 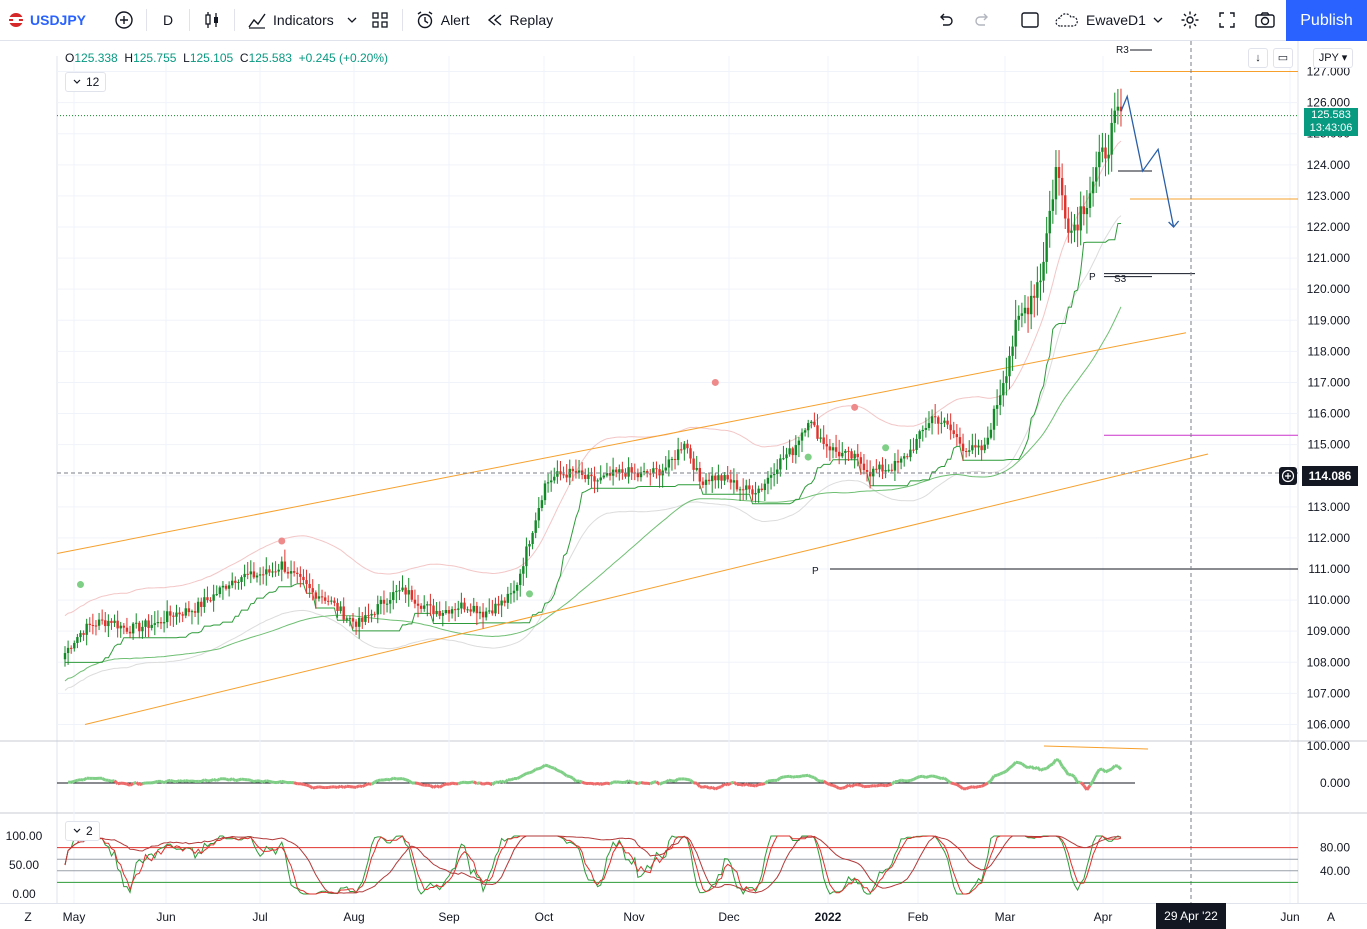 What do you see at coordinates (918, 917) in the screenshot?
I see `x-tick-label: Feb` at bounding box center [918, 917].